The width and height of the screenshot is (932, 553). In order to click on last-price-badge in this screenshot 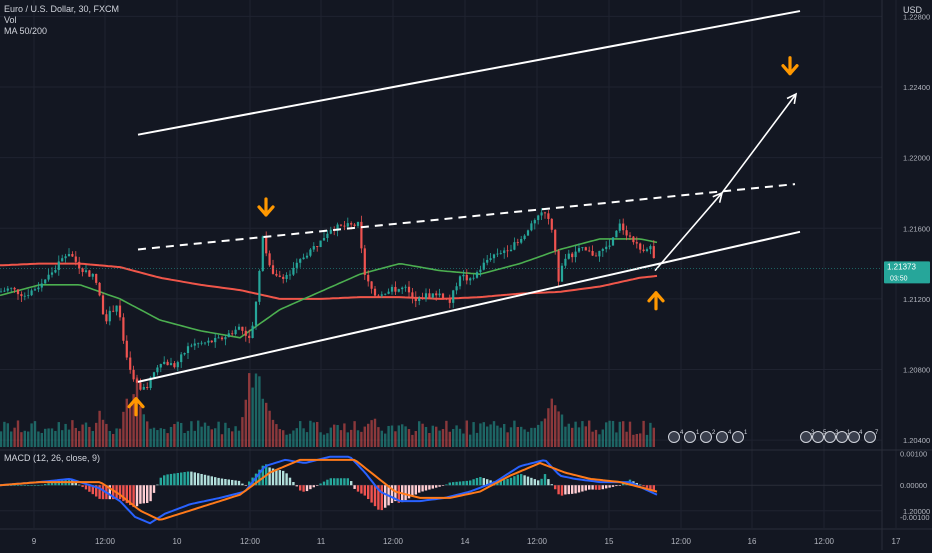, I will do `click(907, 272)`.